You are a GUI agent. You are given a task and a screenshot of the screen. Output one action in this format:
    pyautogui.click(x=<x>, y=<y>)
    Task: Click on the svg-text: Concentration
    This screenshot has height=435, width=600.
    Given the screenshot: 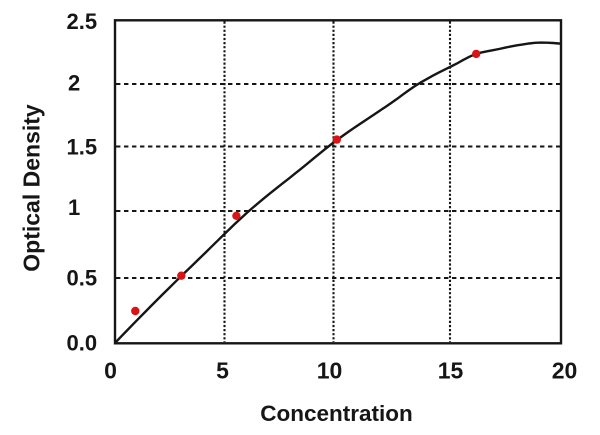 What is the action you would take?
    pyautogui.click(x=336, y=413)
    